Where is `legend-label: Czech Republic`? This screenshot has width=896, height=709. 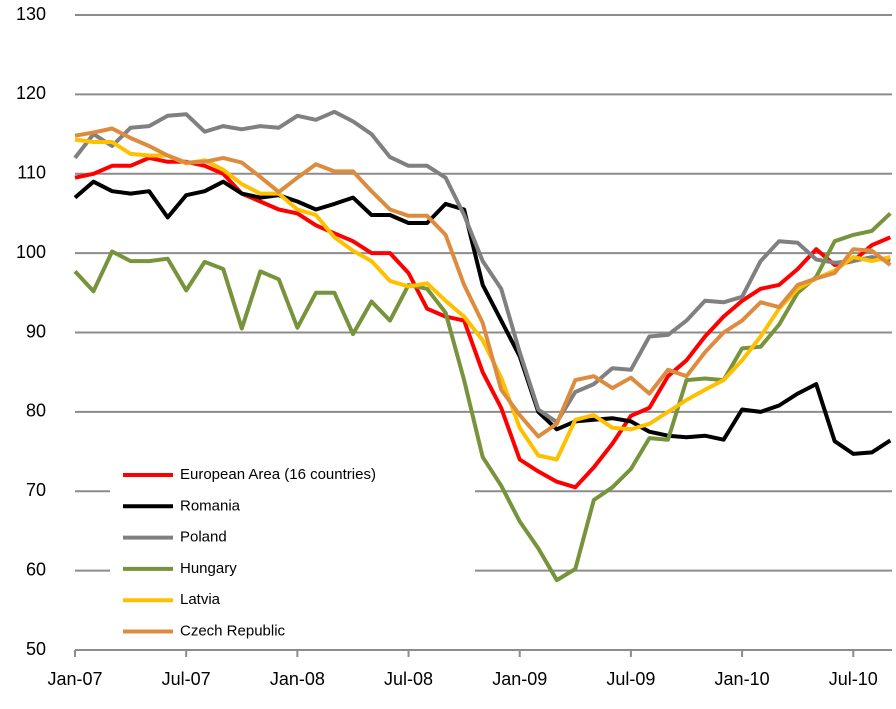
legend-label: Czech Republic is located at coordinates (233, 630).